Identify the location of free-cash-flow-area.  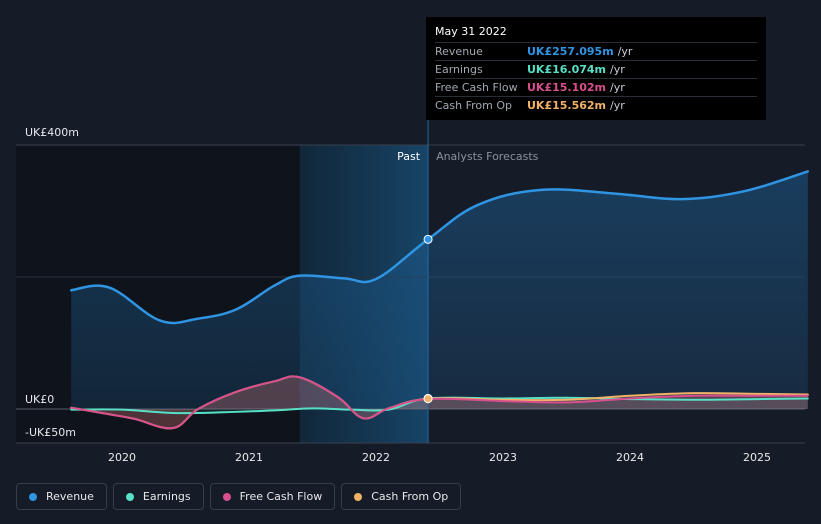
(439, 402).